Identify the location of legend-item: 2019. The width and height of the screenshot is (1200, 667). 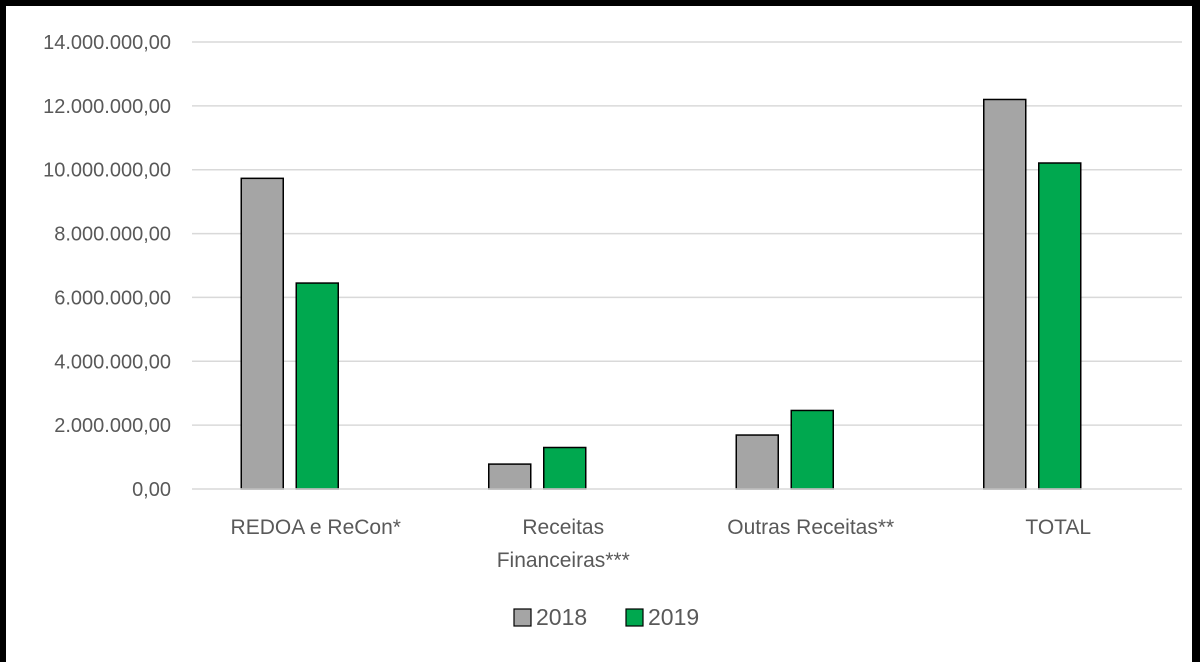
(662, 617).